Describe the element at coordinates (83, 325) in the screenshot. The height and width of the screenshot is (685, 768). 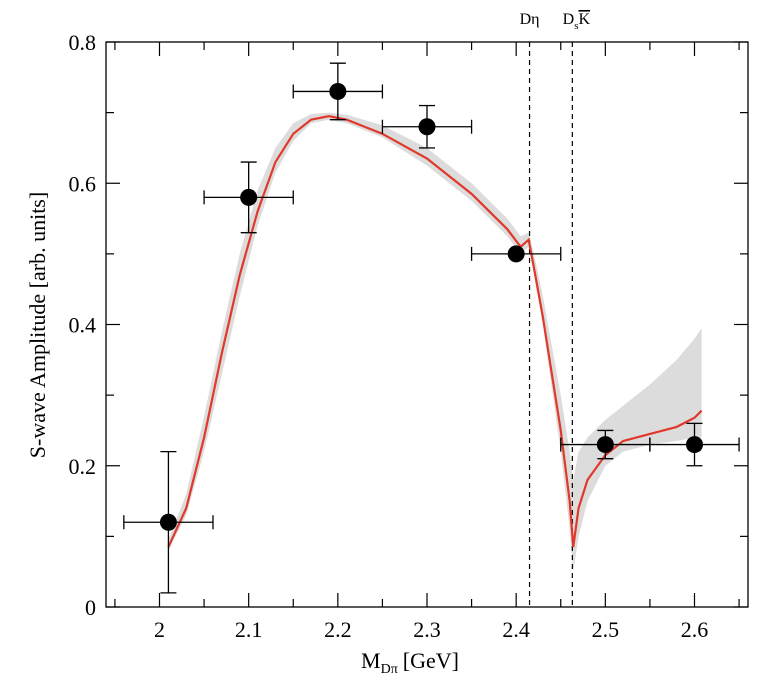
I see `y-tick-label: 0.4` at that location.